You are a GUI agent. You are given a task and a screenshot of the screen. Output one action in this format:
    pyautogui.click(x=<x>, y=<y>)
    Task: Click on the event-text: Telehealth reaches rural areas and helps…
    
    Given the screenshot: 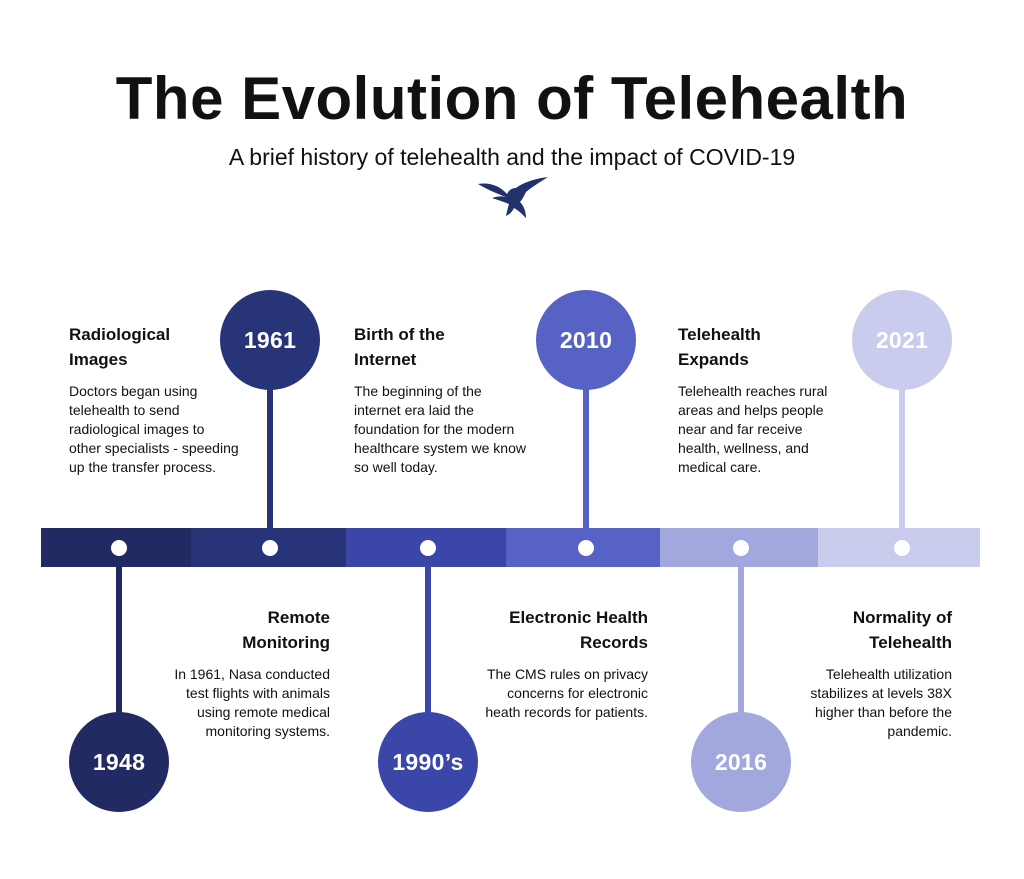 What is the action you would take?
    pyautogui.click(x=753, y=429)
    